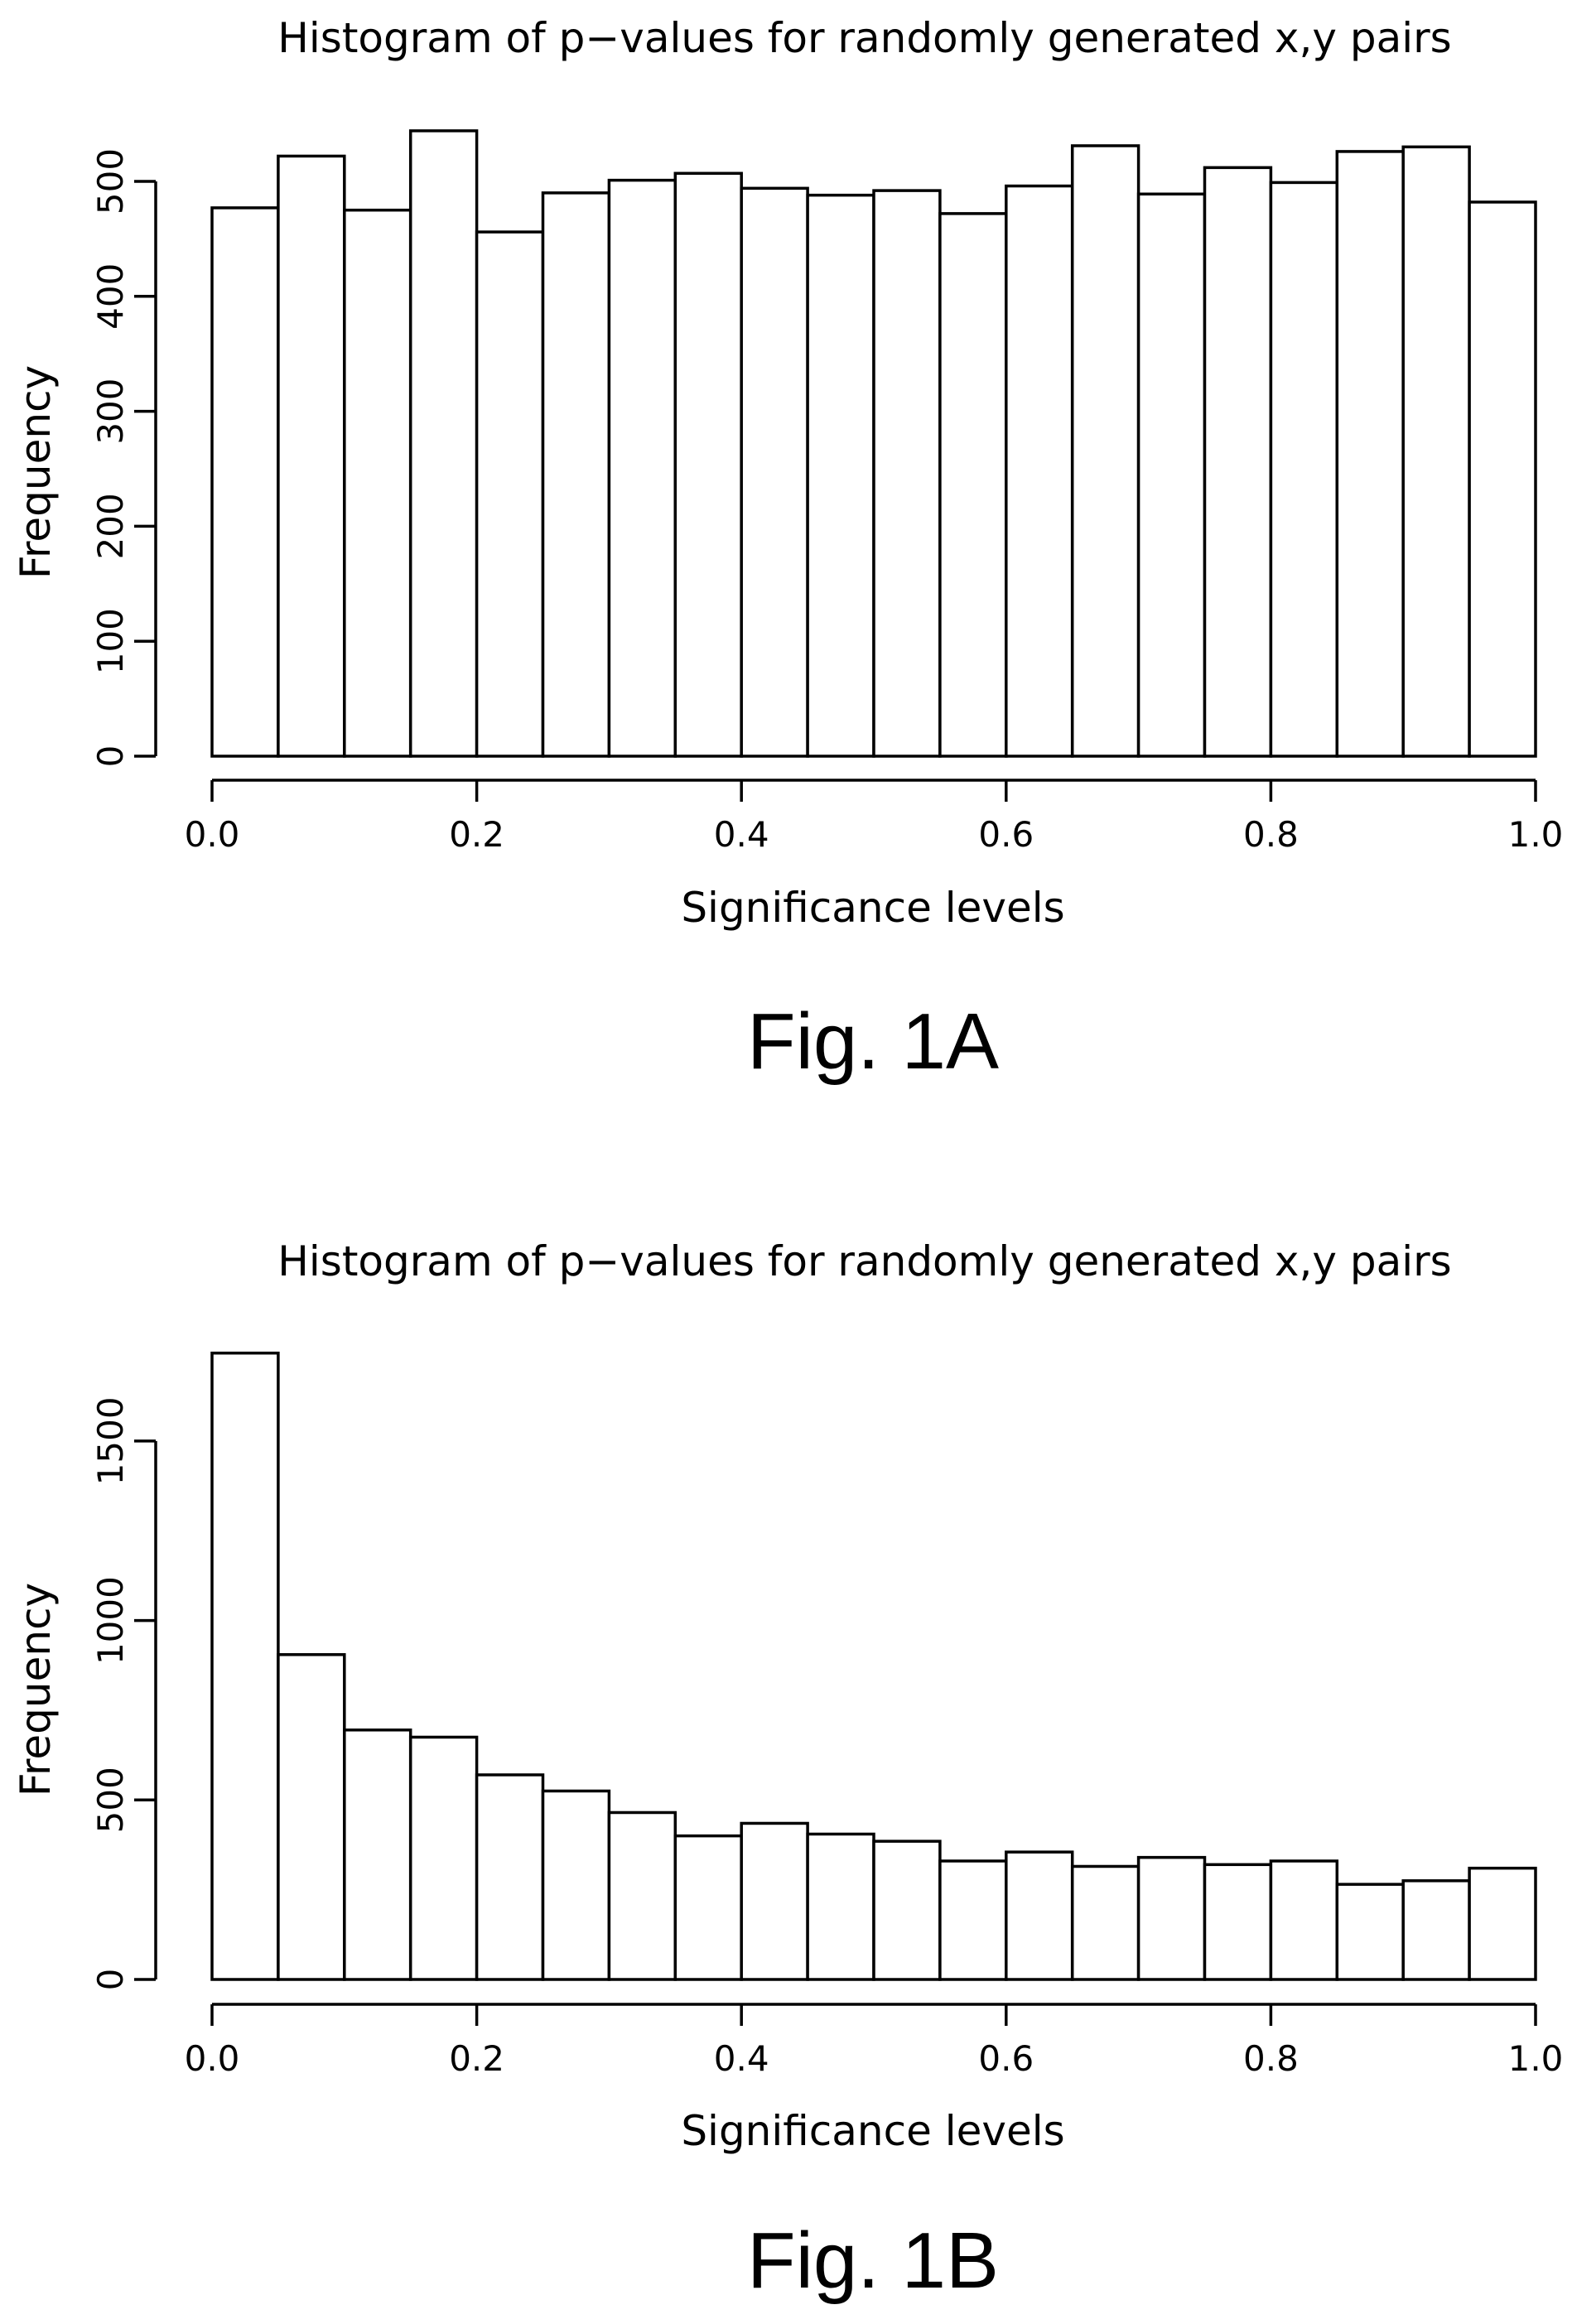 The image size is (1572, 2324). What do you see at coordinates (110, 411) in the screenshot?
I see `y-tick-label: 300` at bounding box center [110, 411].